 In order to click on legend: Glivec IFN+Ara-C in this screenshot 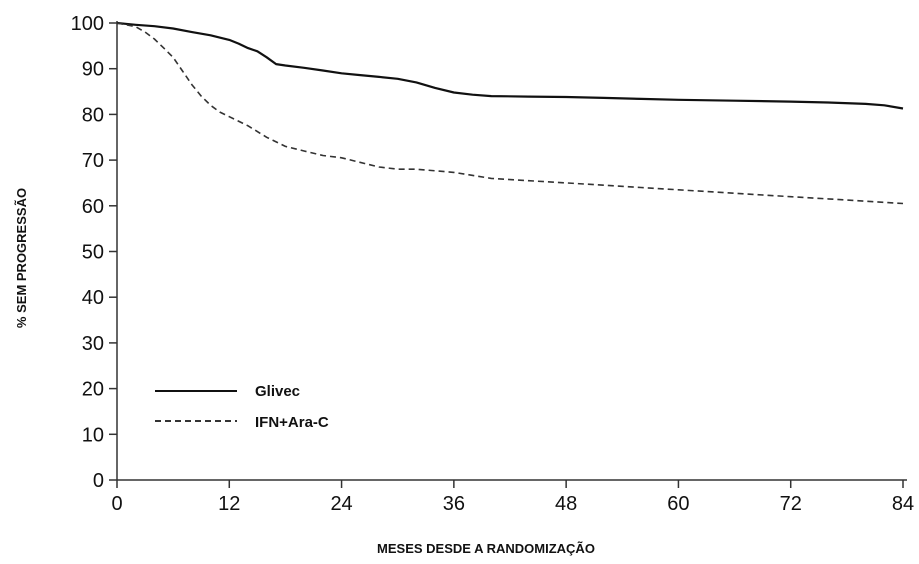, I will do `click(242, 407)`.